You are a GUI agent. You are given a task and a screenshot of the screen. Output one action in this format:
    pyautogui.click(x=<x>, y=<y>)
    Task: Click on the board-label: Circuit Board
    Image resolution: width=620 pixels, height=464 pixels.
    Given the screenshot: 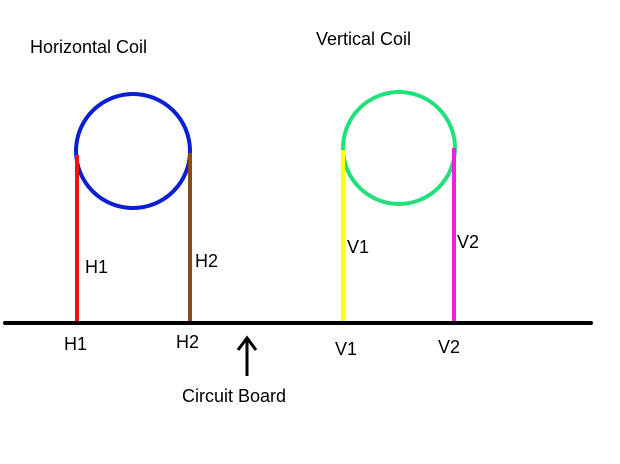 What is the action you would take?
    pyautogui.click(x=234, y=396)
    